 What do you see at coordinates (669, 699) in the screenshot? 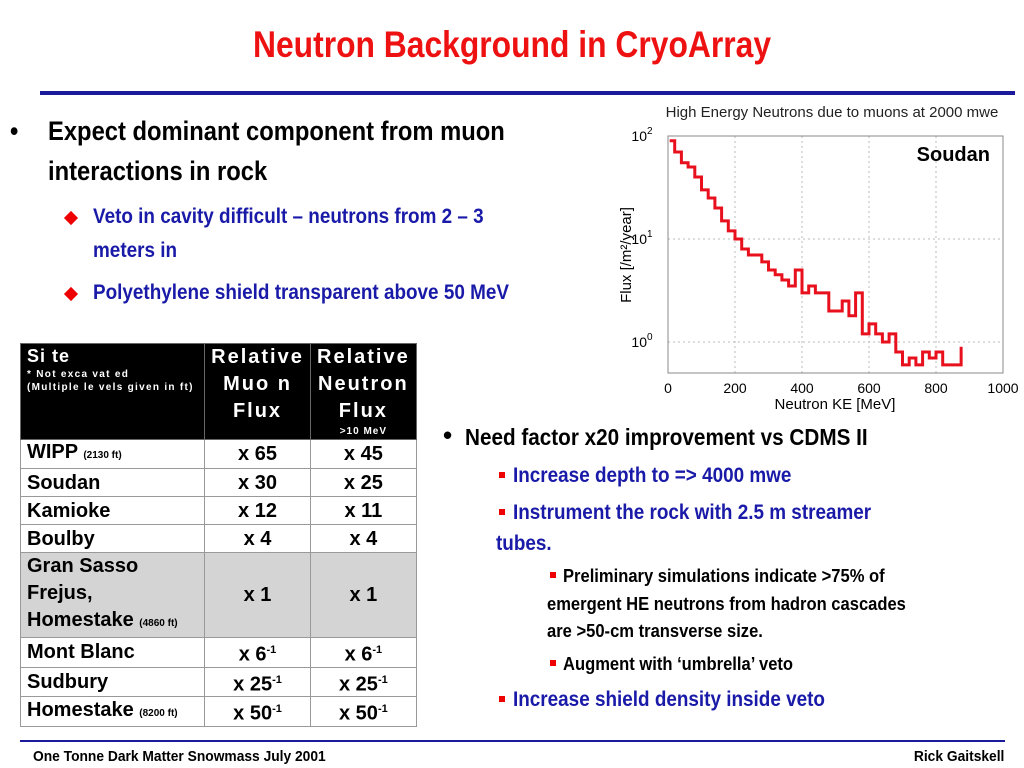
I see `right-sub-bullet: Increase shield density inside veto` at bounding box center [669, 699].